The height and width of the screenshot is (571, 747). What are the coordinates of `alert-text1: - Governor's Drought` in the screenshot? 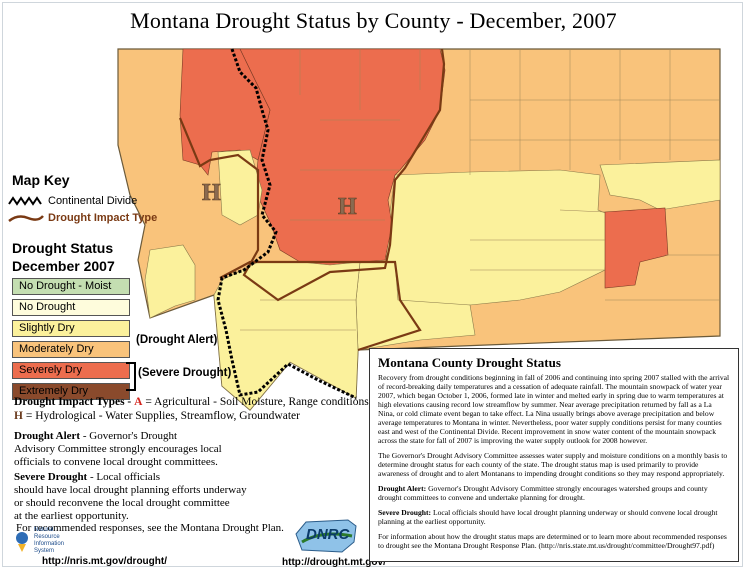 It's located at (129, 436).